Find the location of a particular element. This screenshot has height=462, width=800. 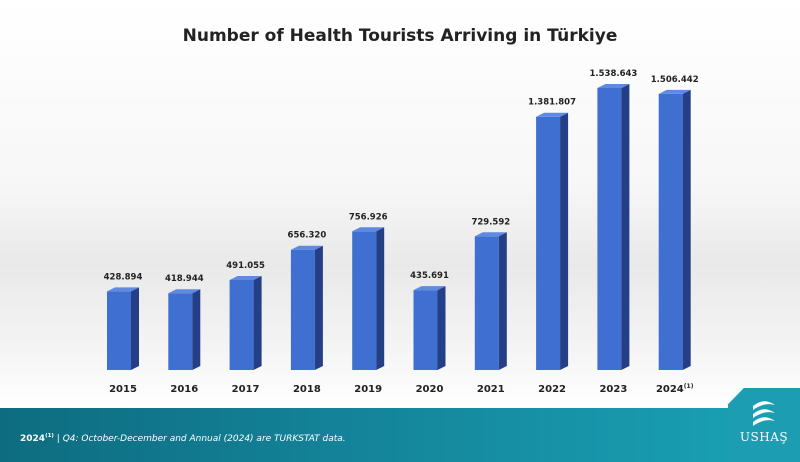

data-label: 435.691 is located at coordinates (429, 276).